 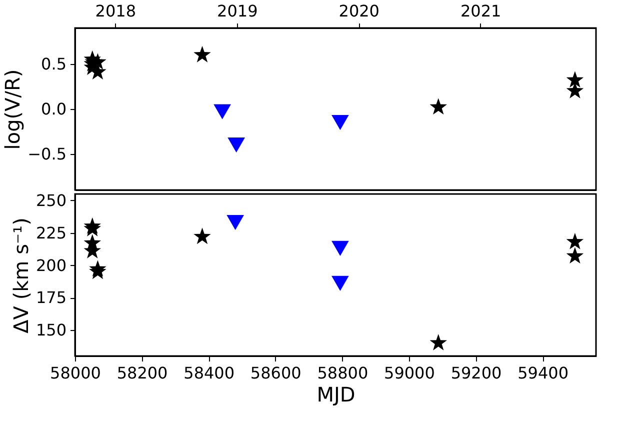 I want to click on x-tick-label: 58200, so click(x=142, y=373).